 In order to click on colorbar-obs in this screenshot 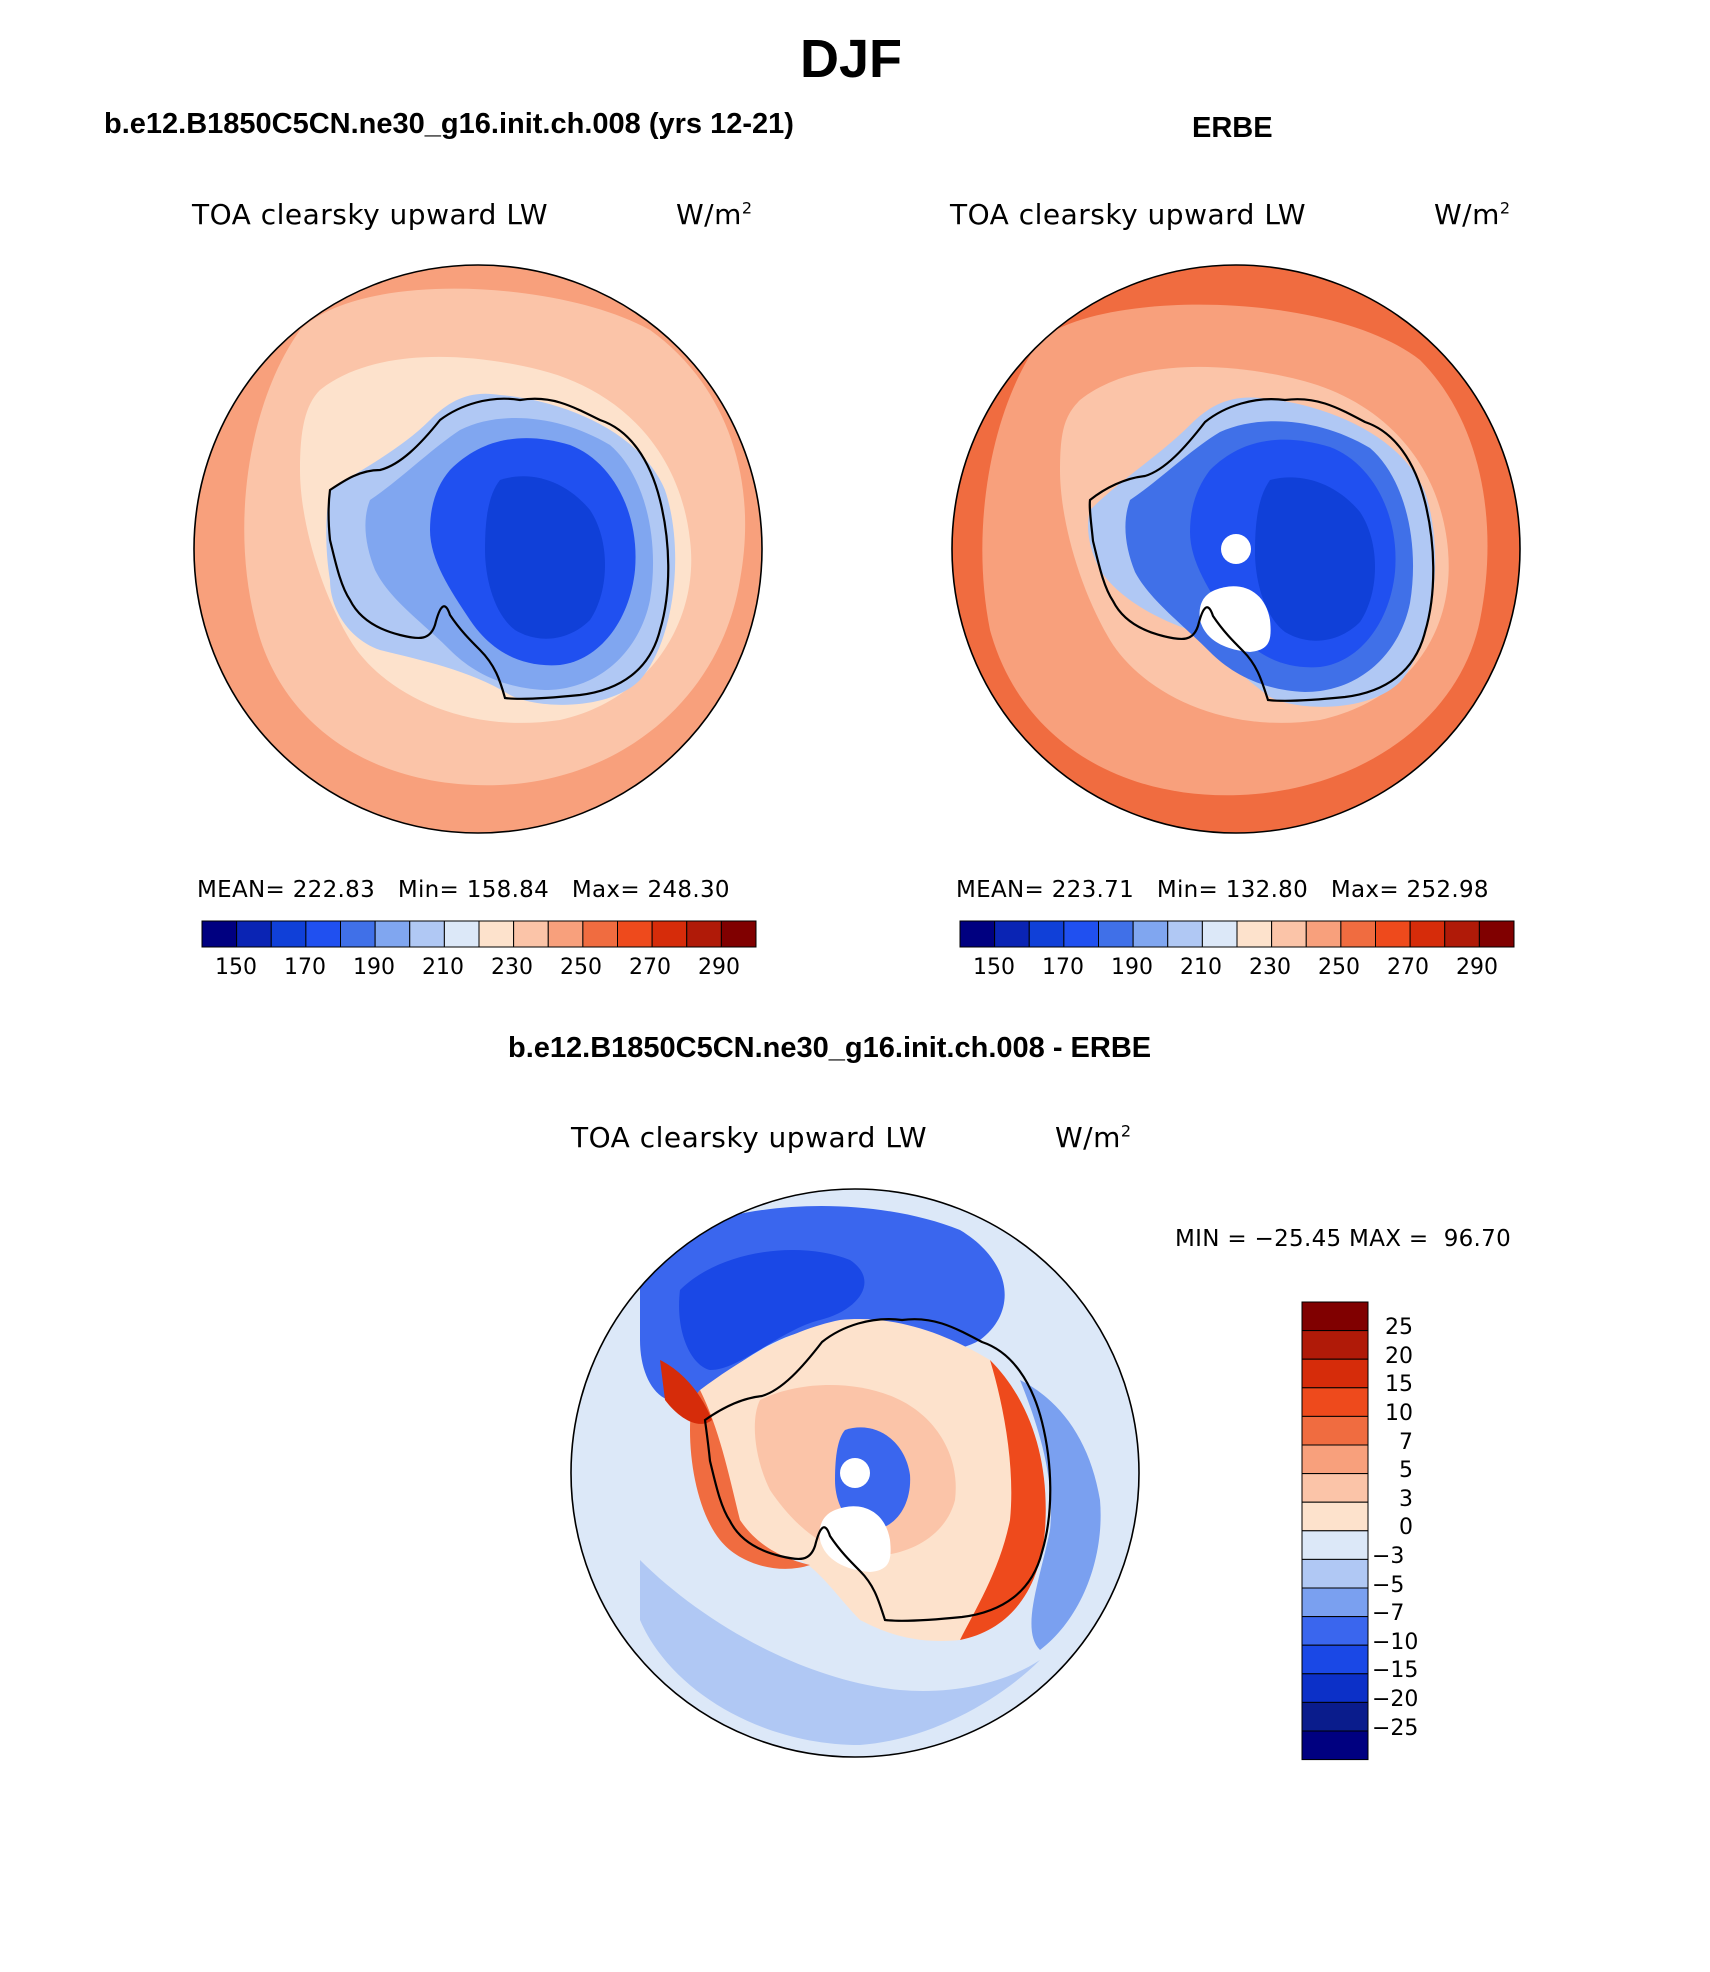, I will do `click(1237, 934)`.